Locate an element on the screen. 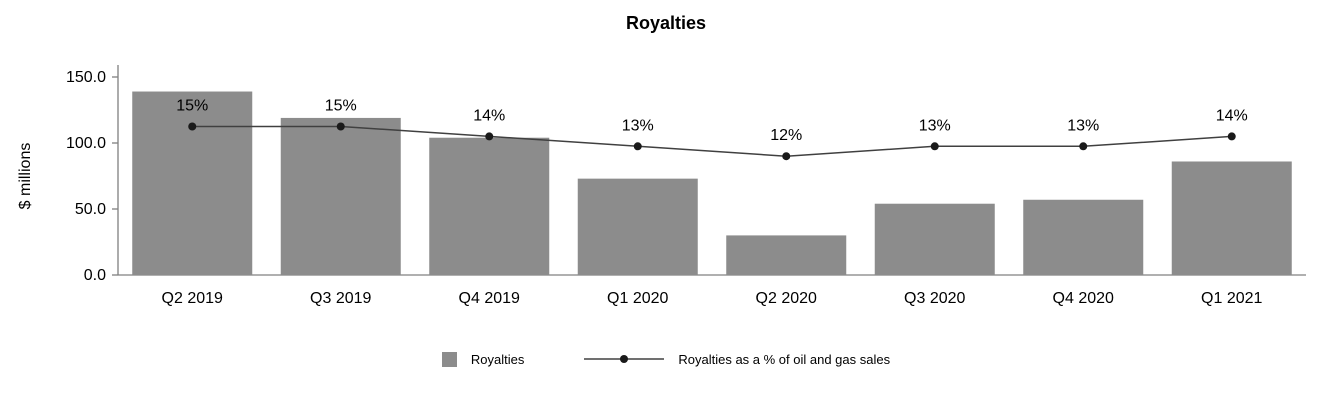 The image size is (1332, 400). legend-item-royalties-pct: Royalties as a % of oil and gas sales is located at coordinates (737, 359).